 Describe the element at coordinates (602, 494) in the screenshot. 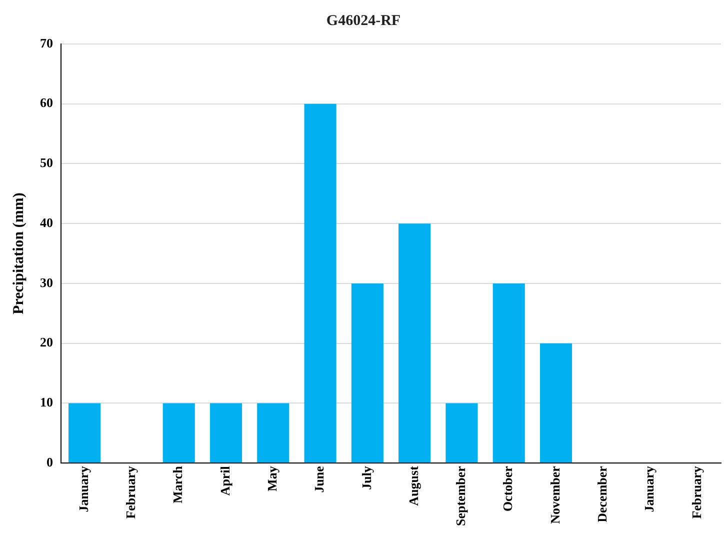

I see `x-tick-label: December` at that location.